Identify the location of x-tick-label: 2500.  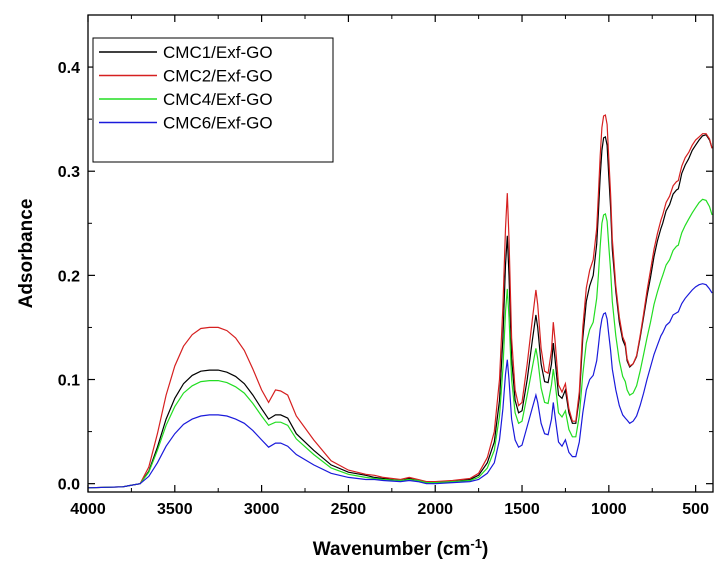
(349, 509).